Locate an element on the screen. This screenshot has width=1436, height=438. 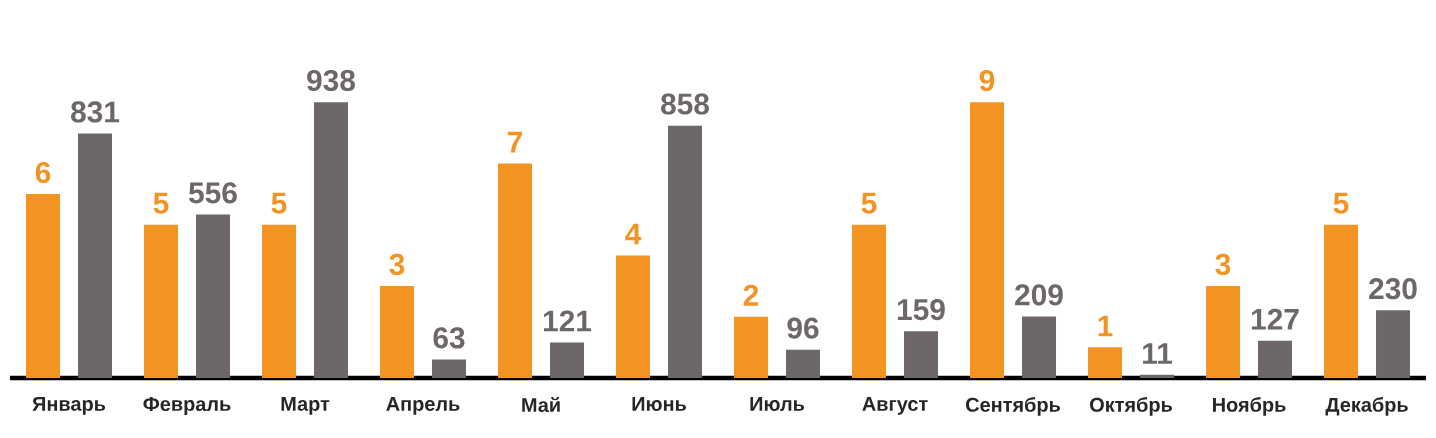
data-label: 230 is located at coordinates (1393, 289).